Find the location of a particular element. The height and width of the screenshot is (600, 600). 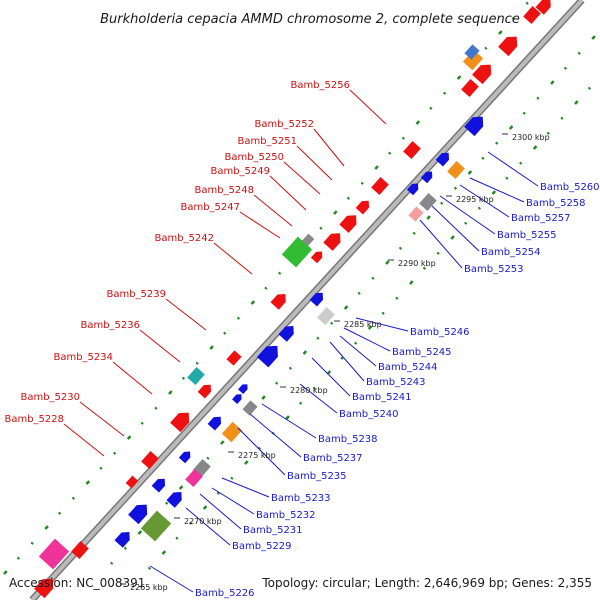

gene-label-reverse: Bamb_5257 is located at coordinates (541, 218).